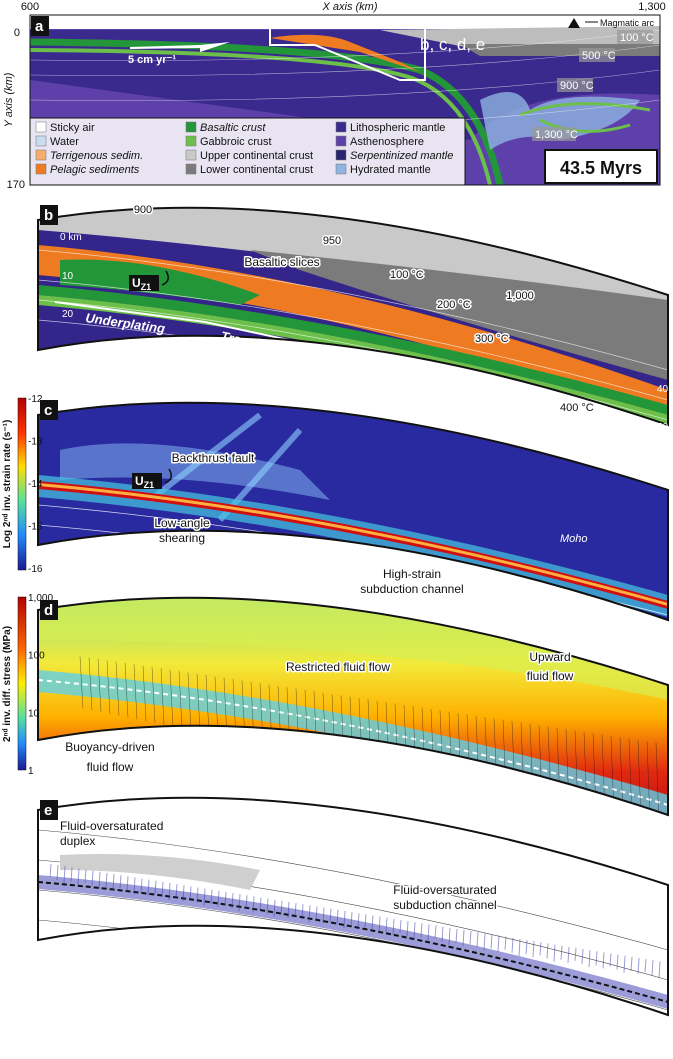 The width and height of the screenshot is (673, 1059). I want to click on isotherm-label: 300 °C, so click(492, 339).